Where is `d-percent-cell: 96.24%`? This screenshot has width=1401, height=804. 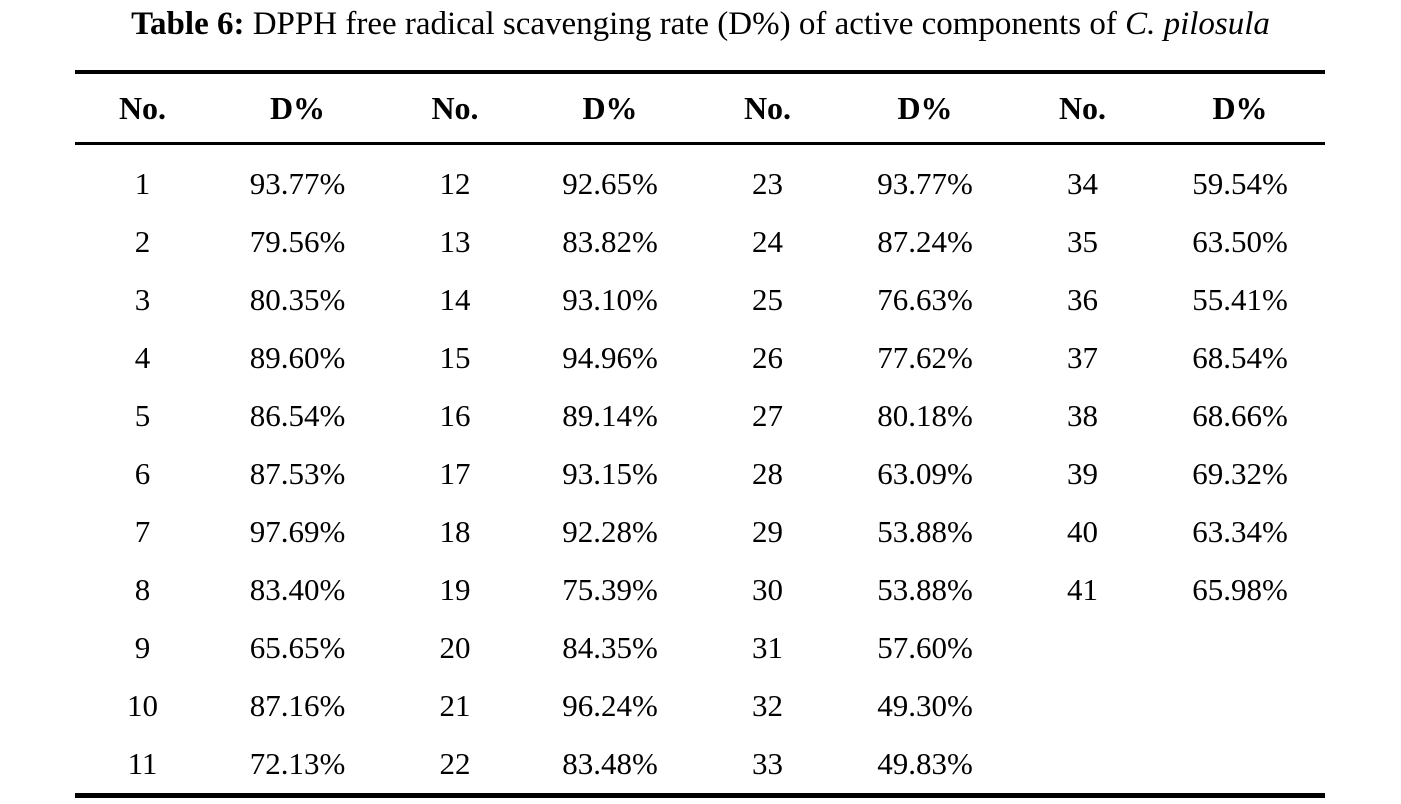 d-percent-cell: 96.24% is located at coordinates (610, 705).